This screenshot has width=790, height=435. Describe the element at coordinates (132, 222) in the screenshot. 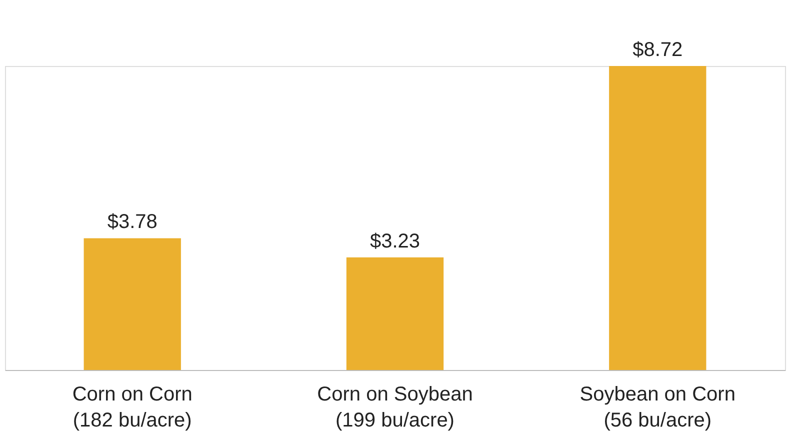

I see `data-label: $3.78` at that location.